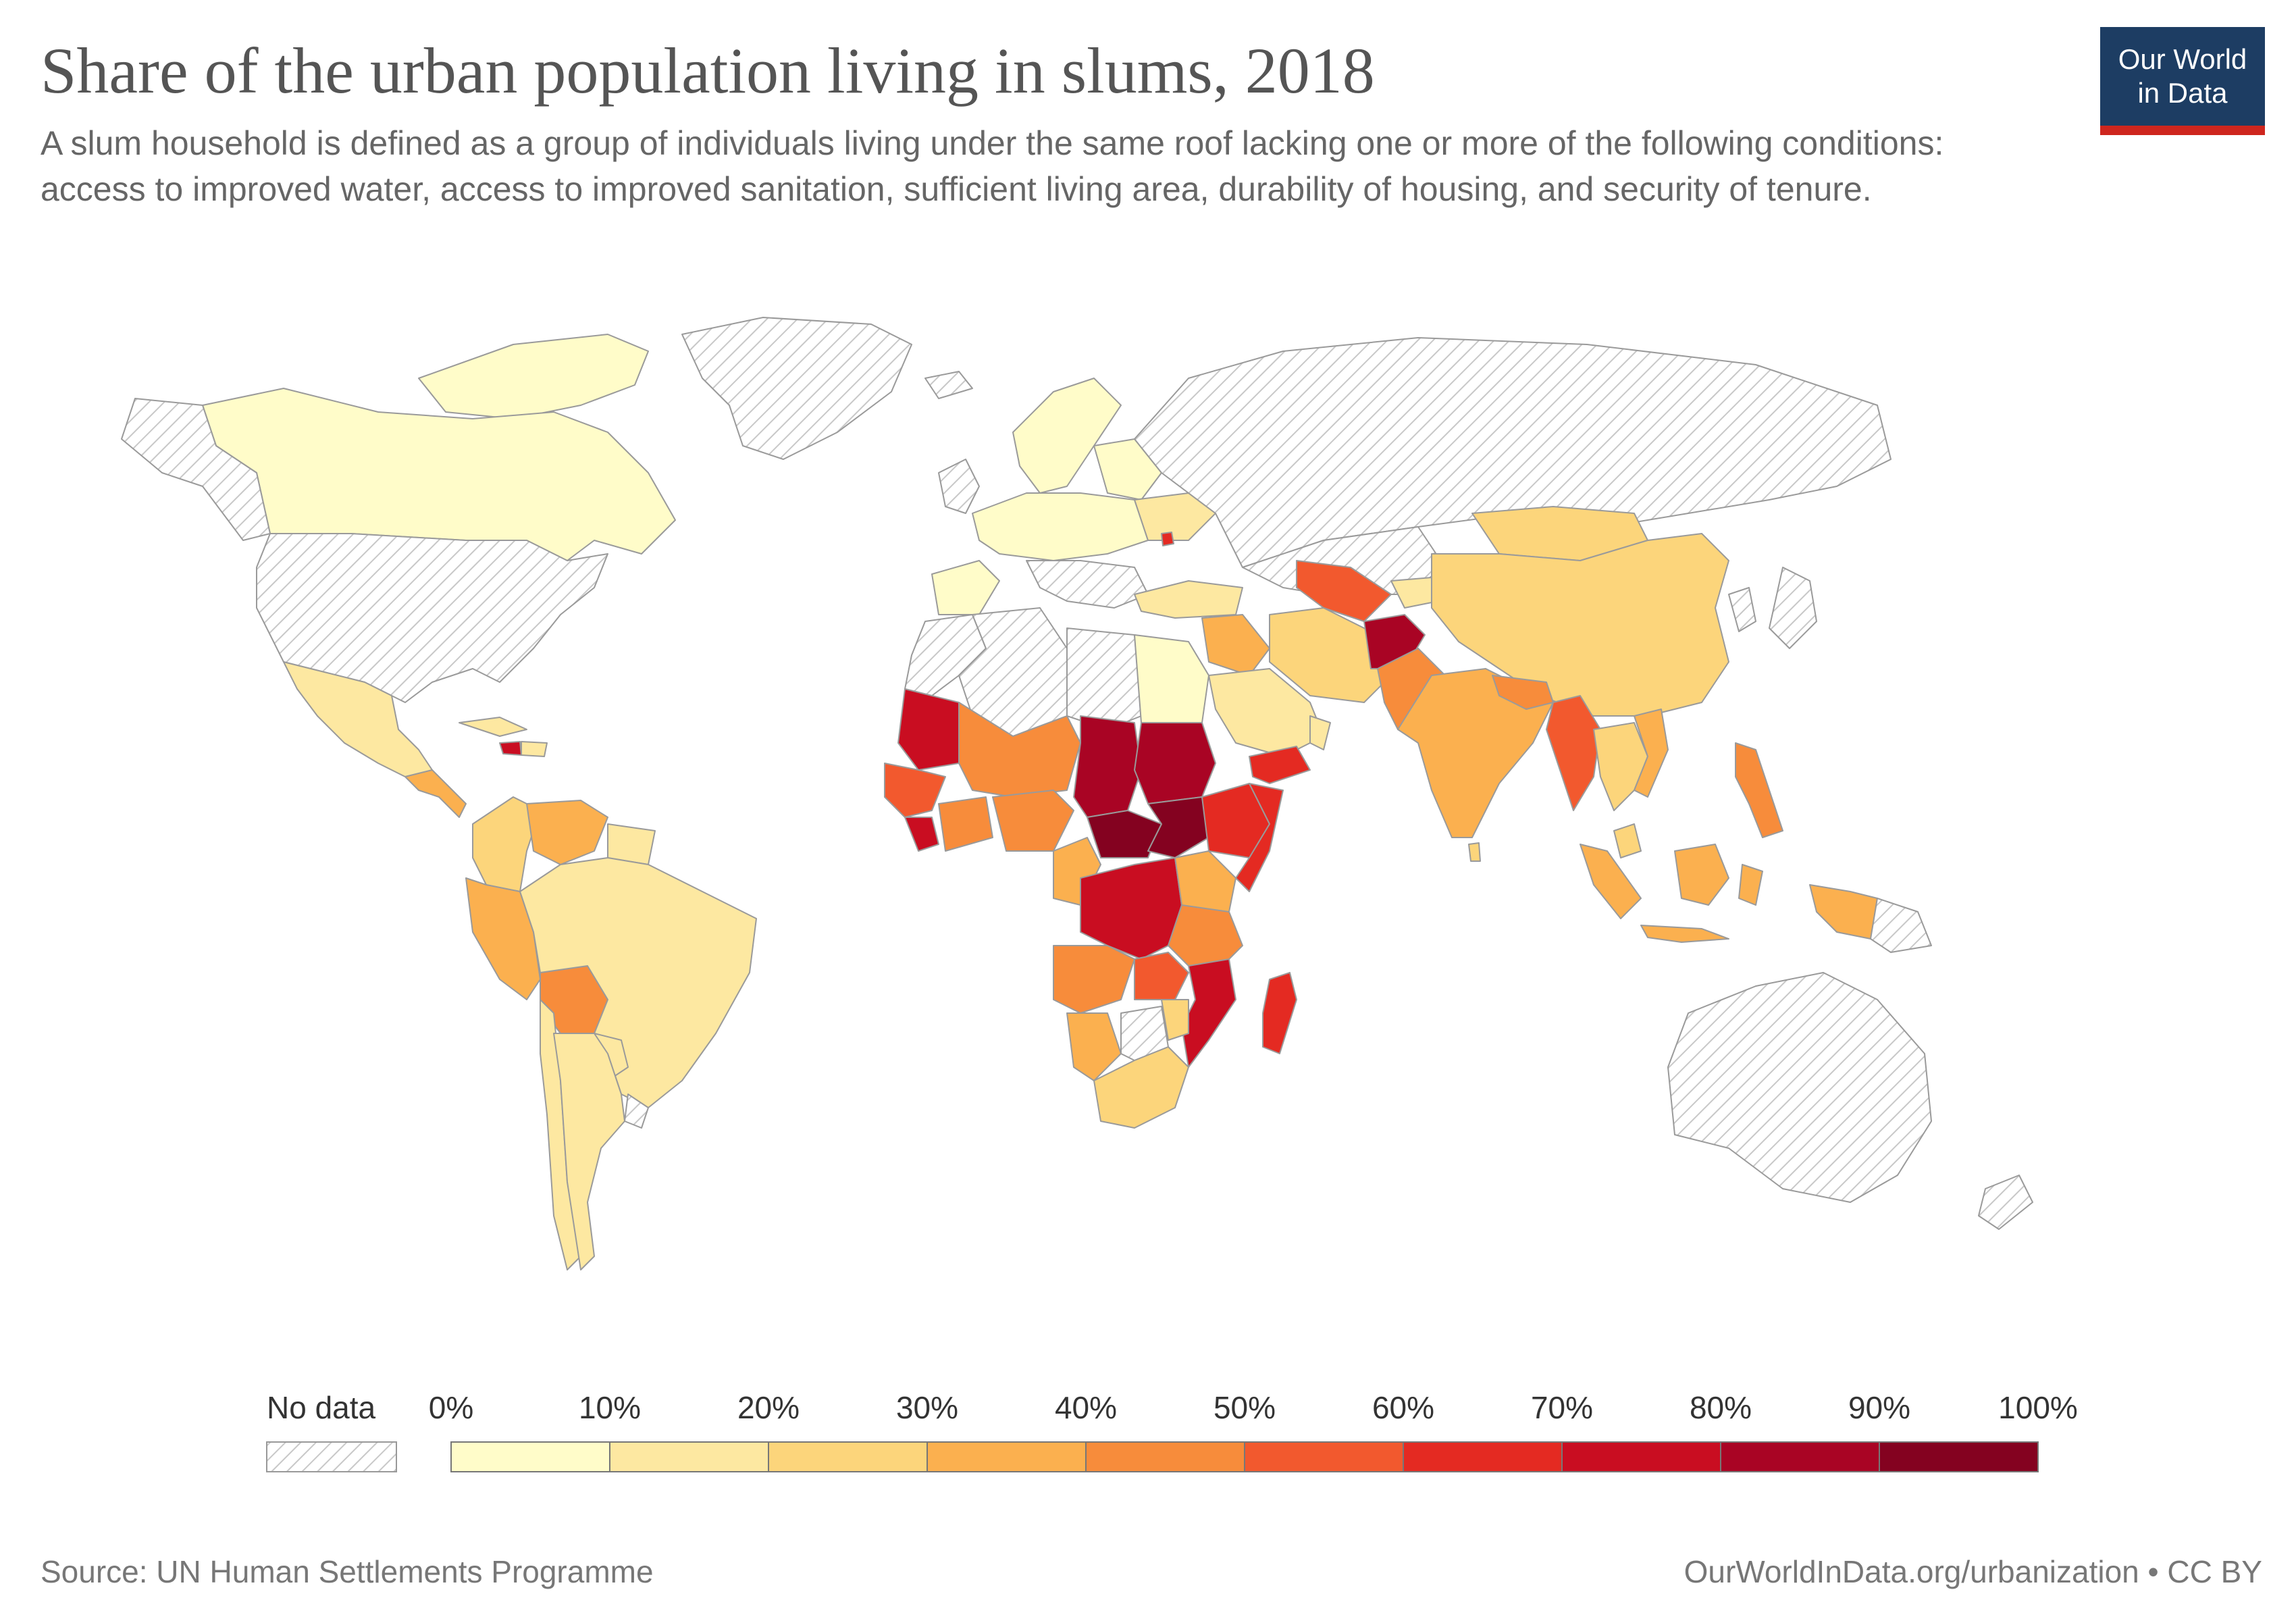  Describe the element at coordinates (966, 824) in the screenshot. I see `region-ivory-coast-ghana` at that location.